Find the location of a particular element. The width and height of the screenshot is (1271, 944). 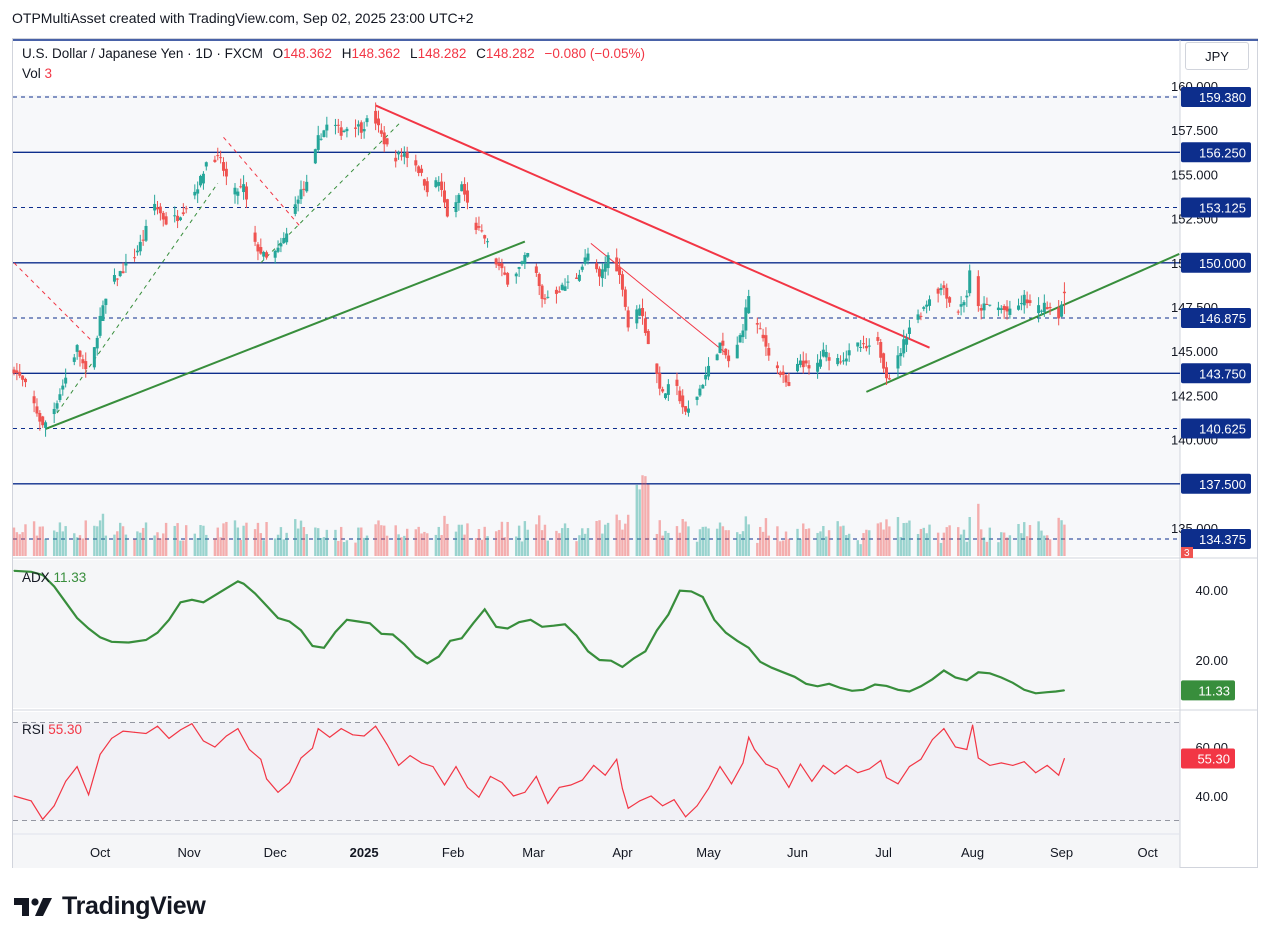

downtrend-line-short is located at coordinates (658, 298).